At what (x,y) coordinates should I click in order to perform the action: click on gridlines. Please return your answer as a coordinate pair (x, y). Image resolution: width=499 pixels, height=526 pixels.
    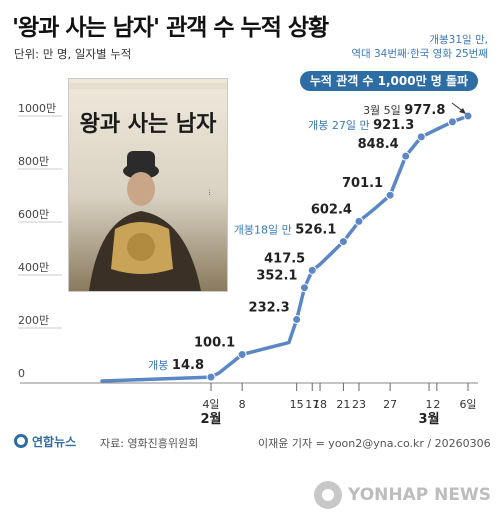
    Looking at the image, I should click on (40, 222).